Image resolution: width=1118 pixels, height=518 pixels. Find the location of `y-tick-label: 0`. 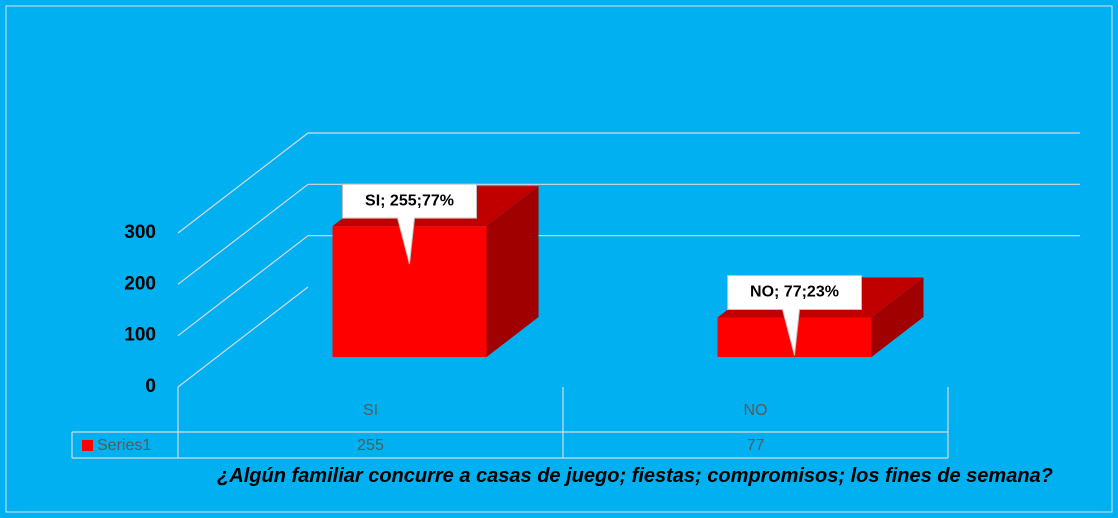

y-tick-label: 0 is located at coordinates (150, 386).